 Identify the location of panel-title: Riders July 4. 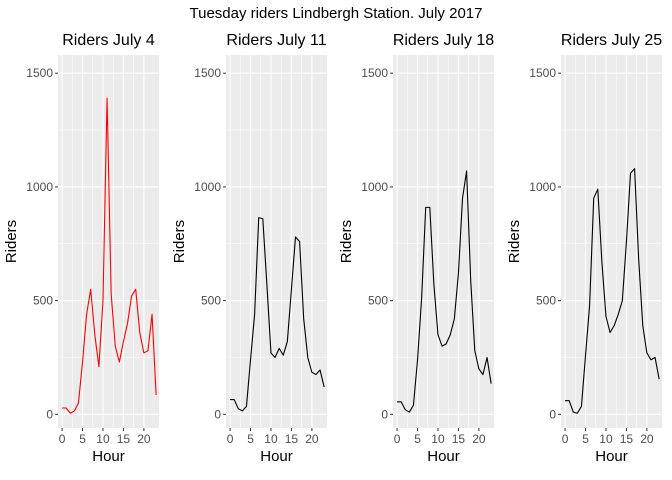
(108, 40).